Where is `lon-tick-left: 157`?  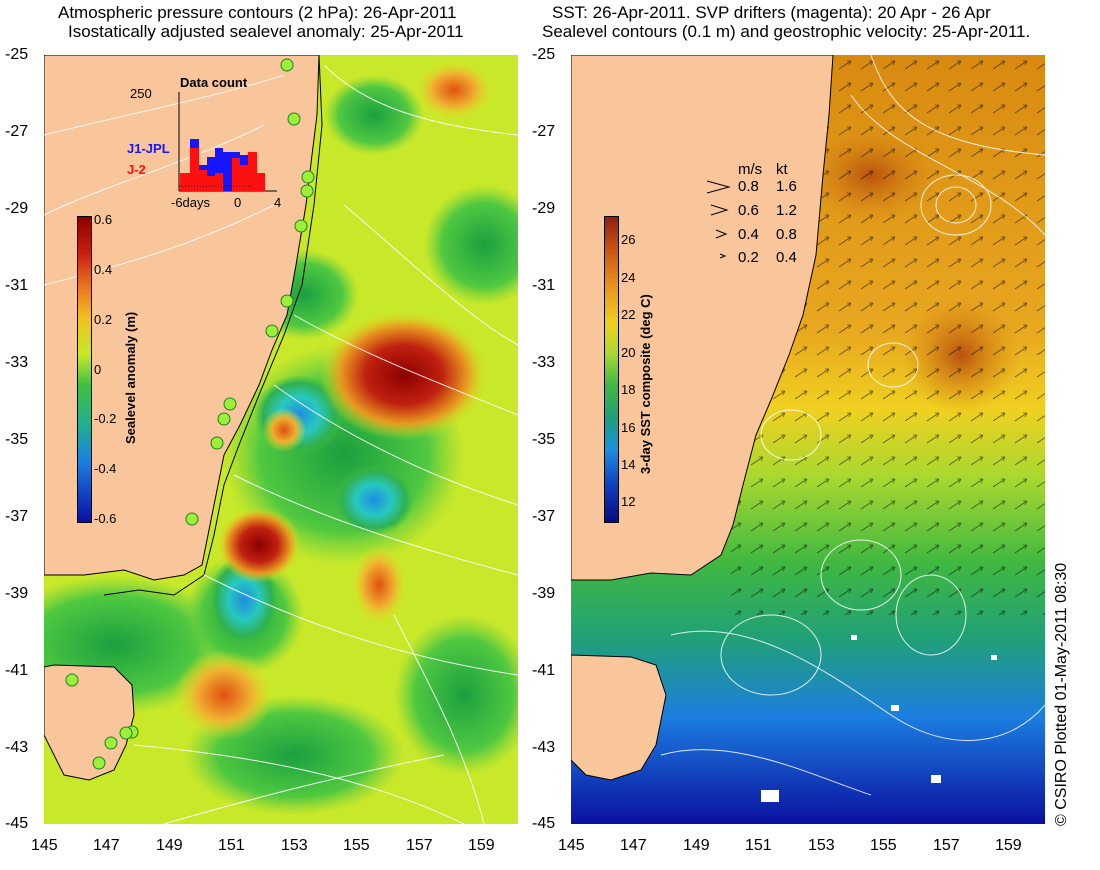
lon-tick-left: 157 is located at coordinates (419, 845).